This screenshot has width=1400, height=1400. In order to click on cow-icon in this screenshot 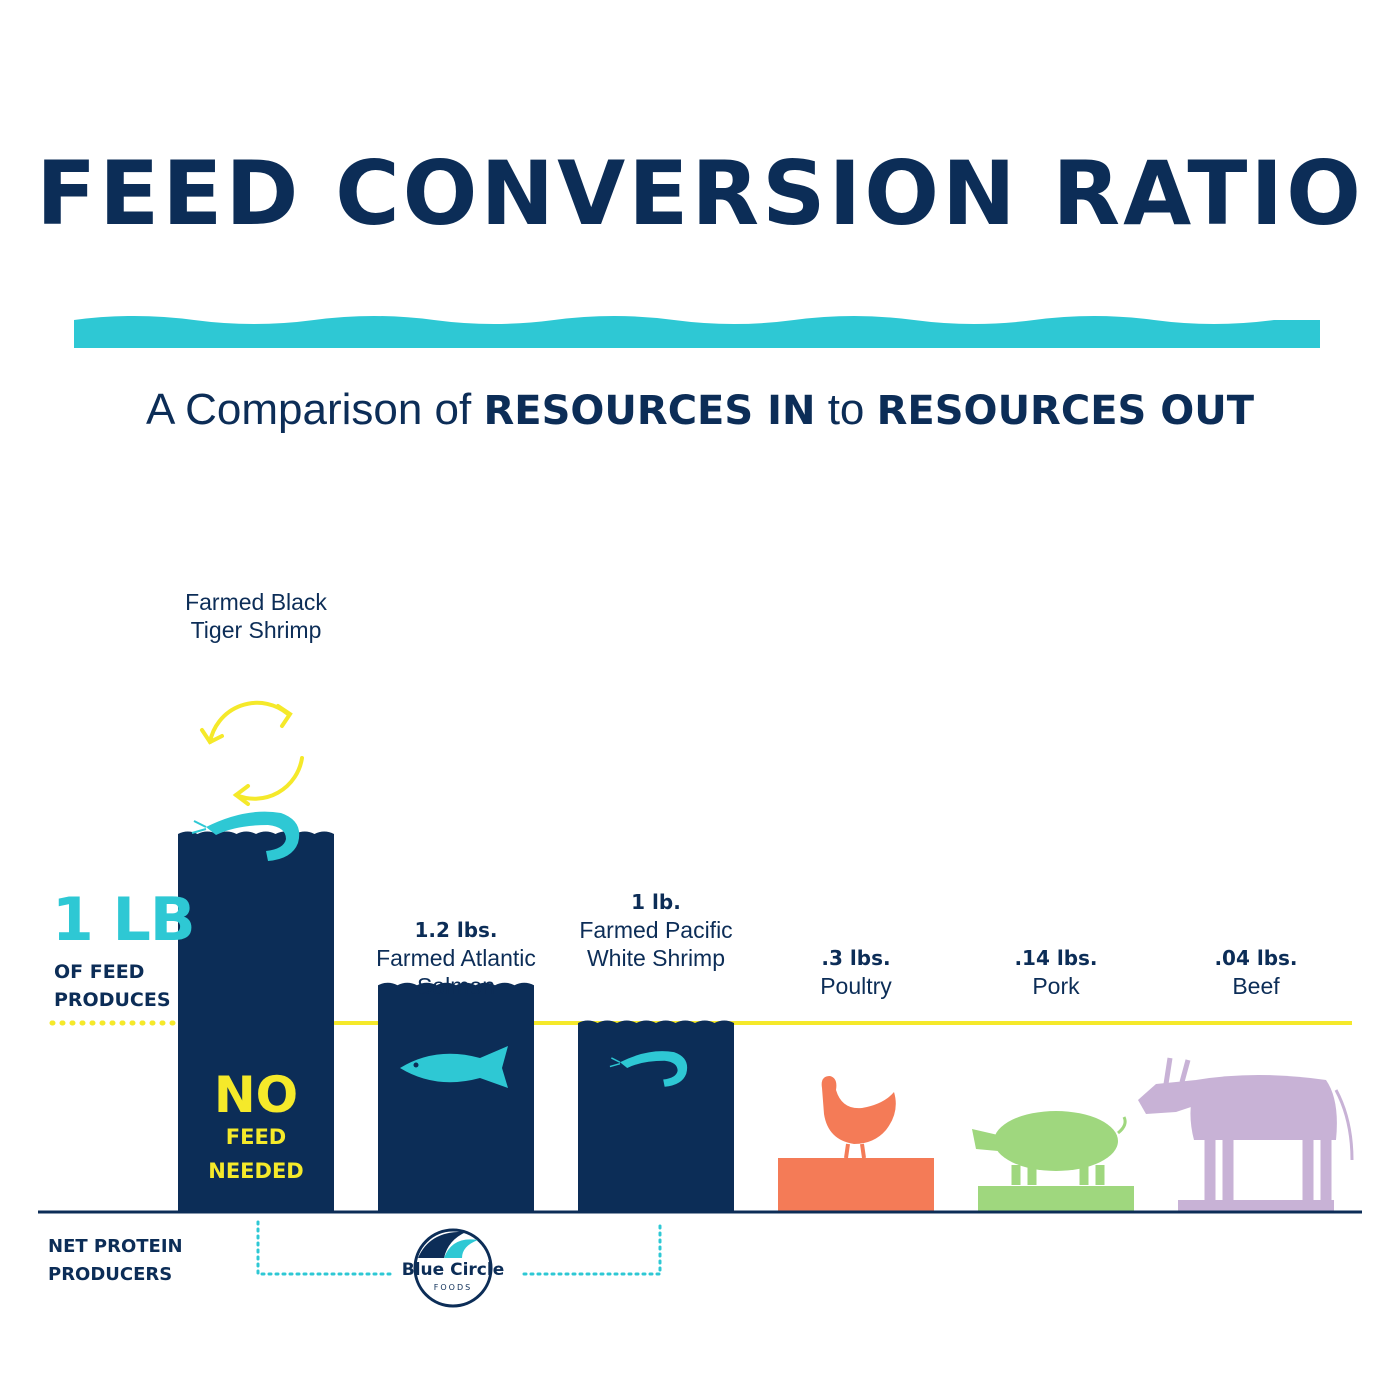, I will do `click(1246, 1128)`.